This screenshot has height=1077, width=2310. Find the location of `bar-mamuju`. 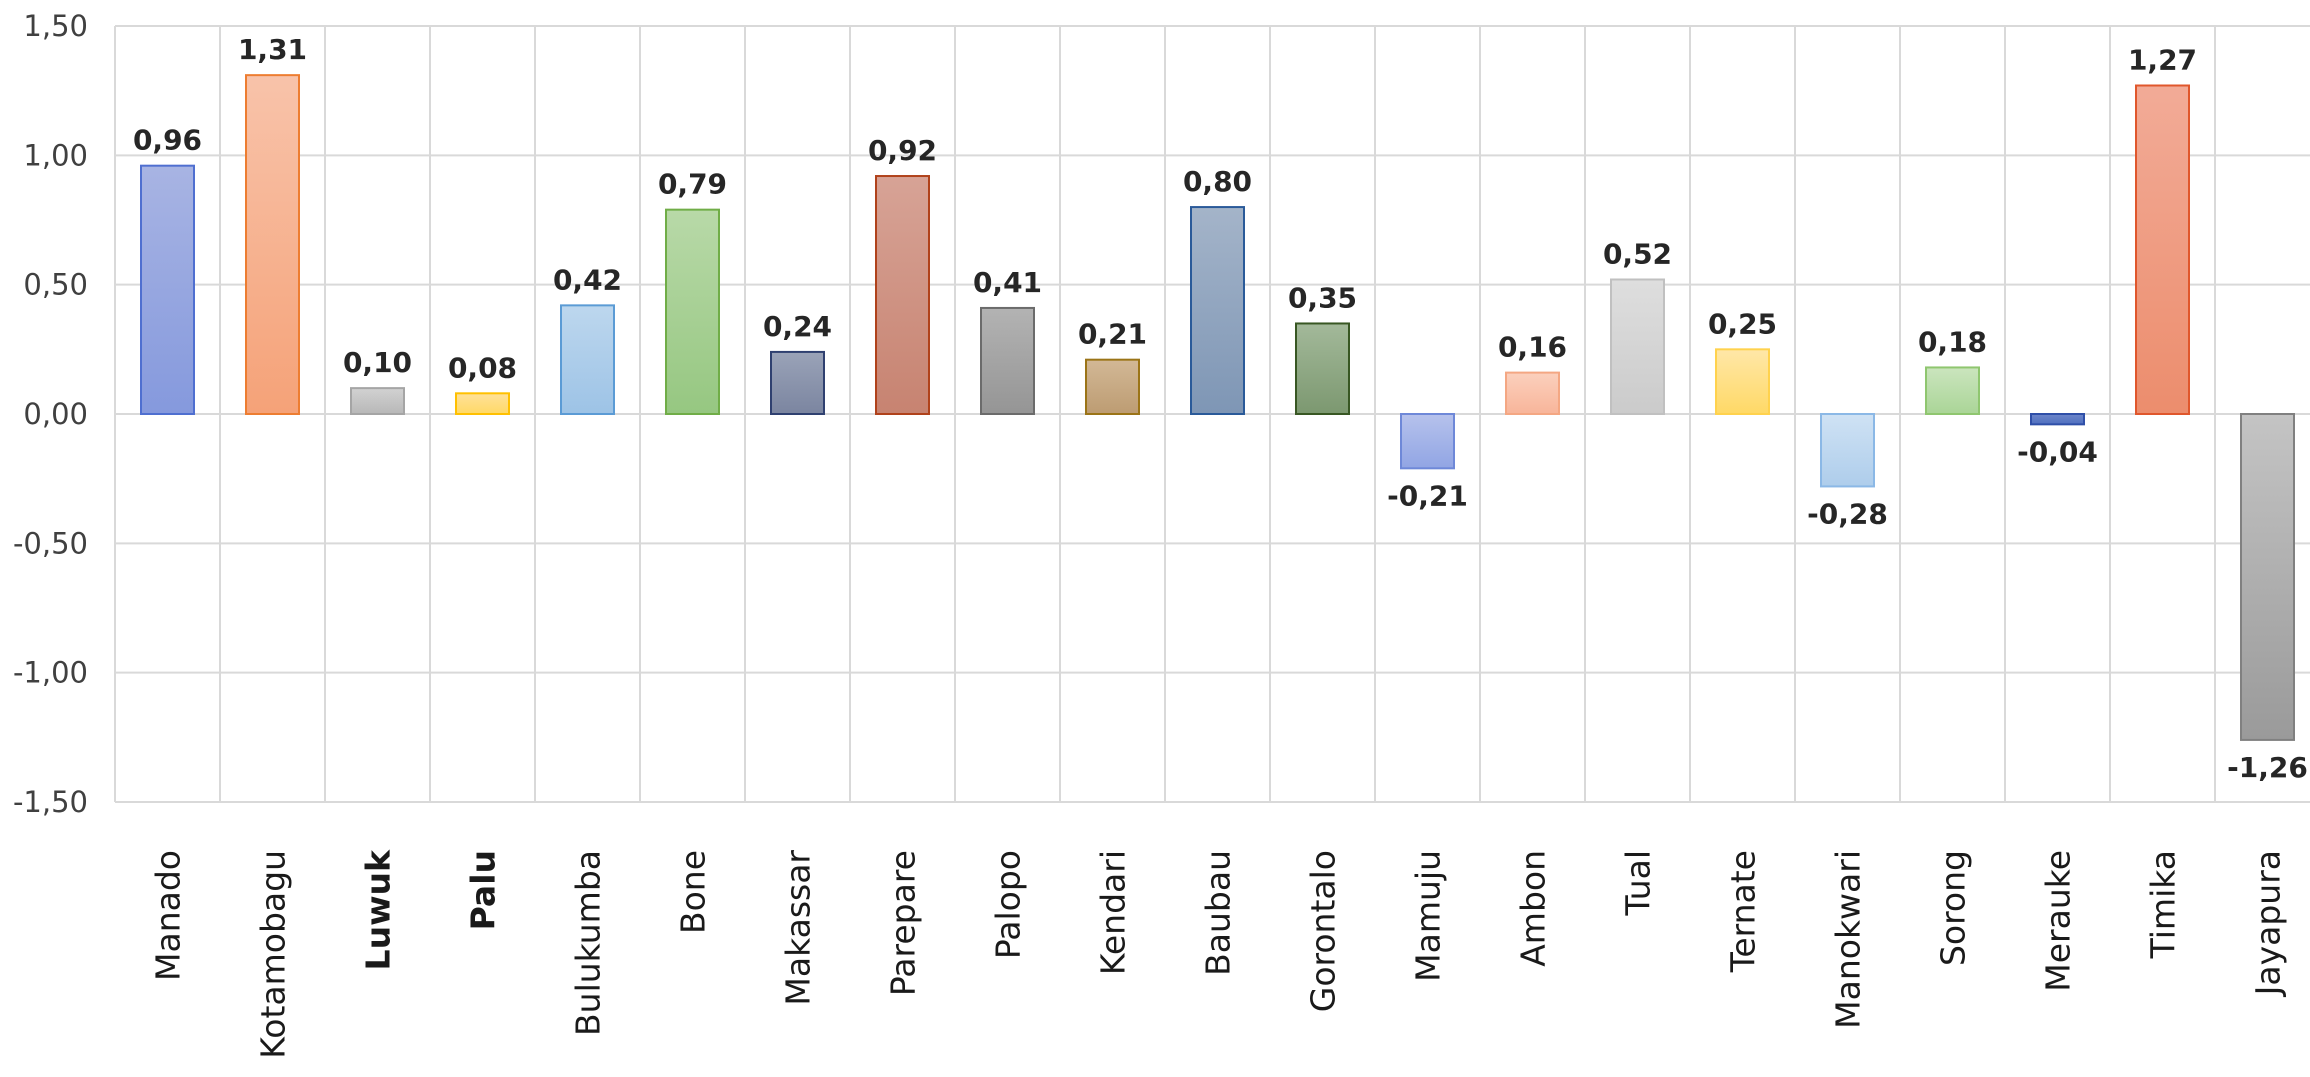

bar-mamuju is located at coordinates (1427, 441).